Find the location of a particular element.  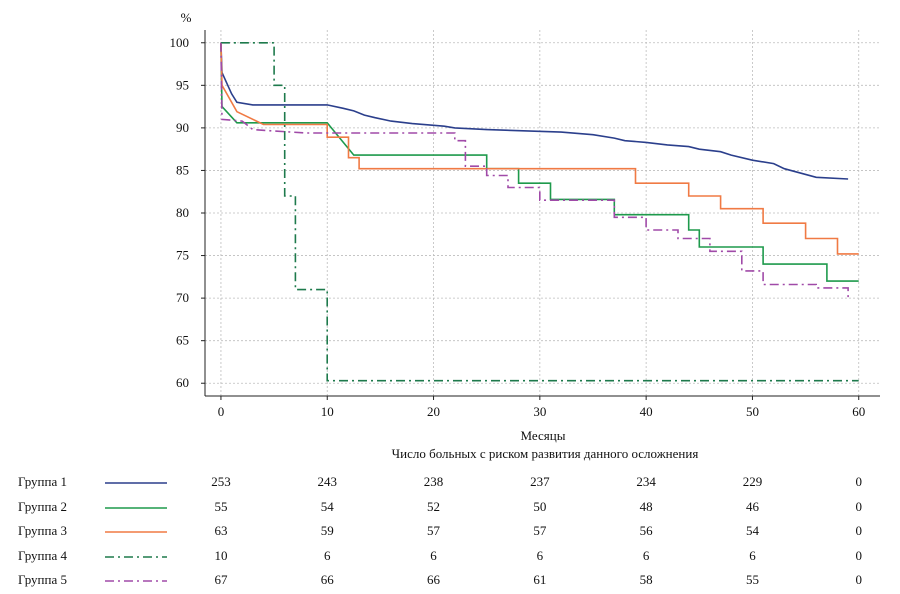

y-tick-label: 70 is located at coordinates (182, 297).